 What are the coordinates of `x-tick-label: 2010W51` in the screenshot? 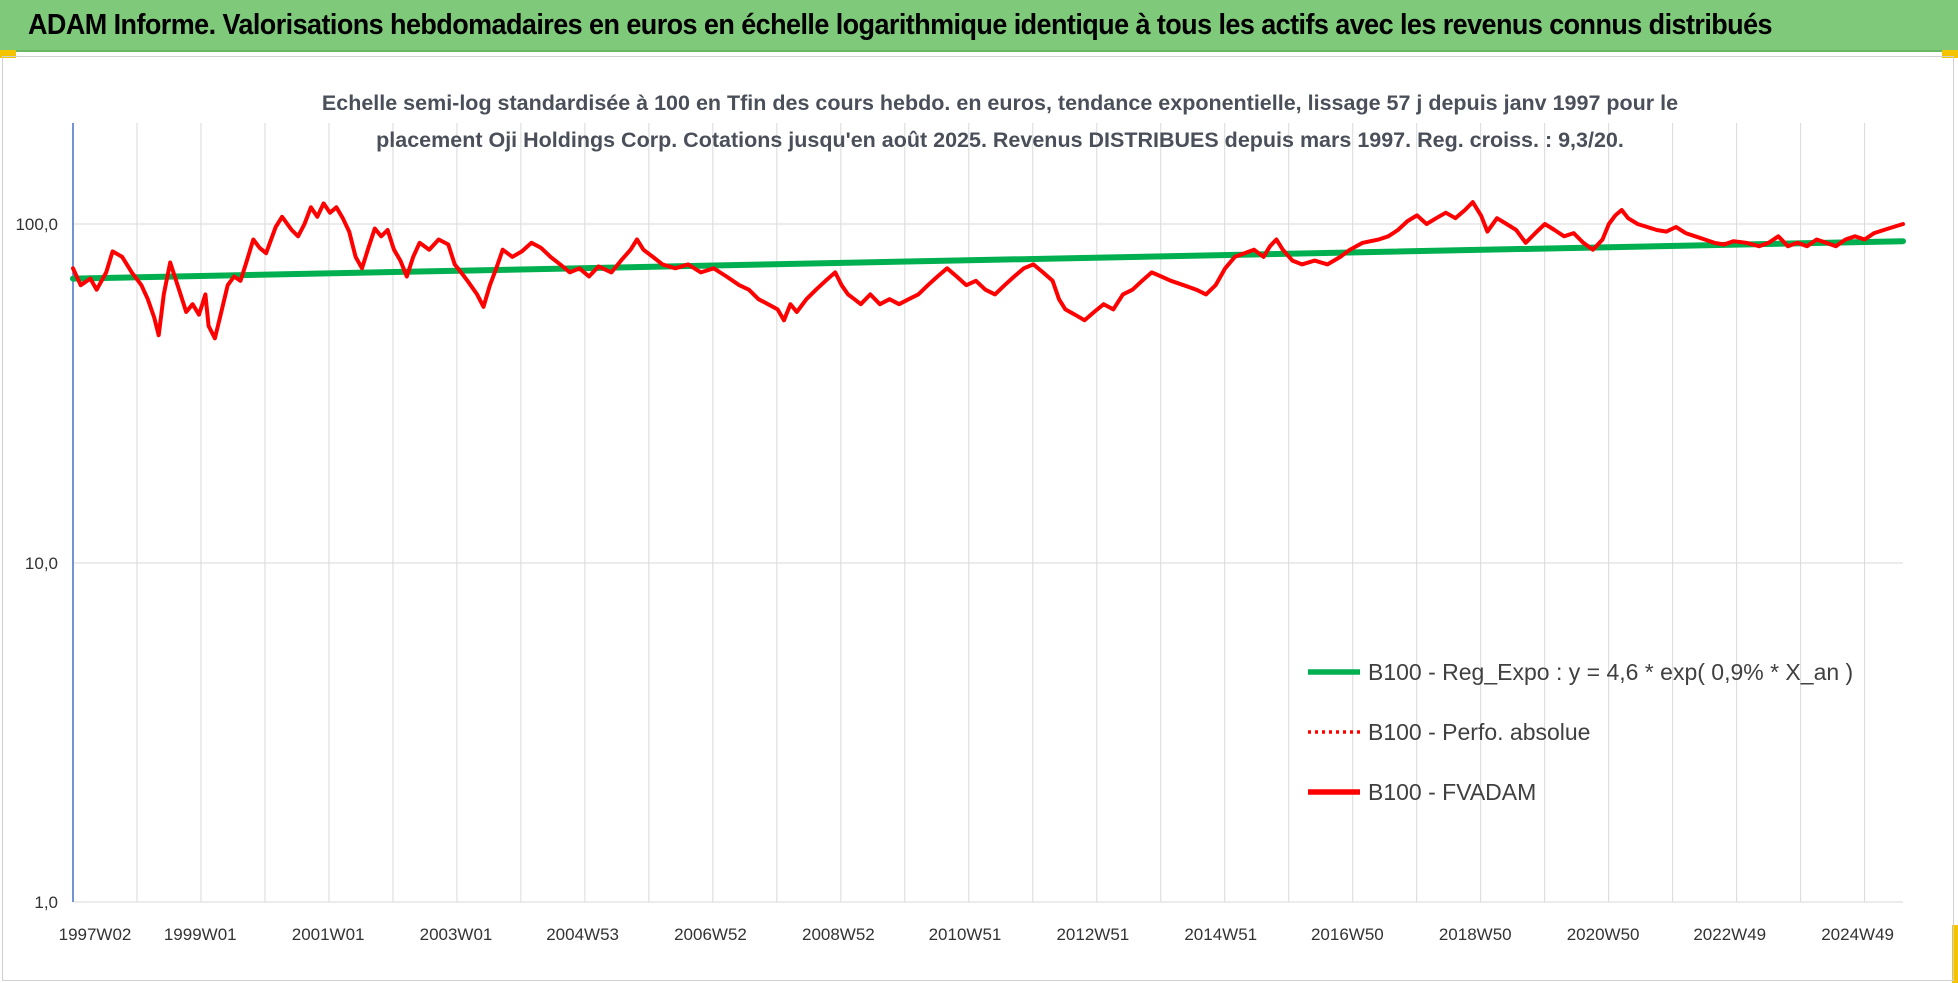 It's located at (965, 934).